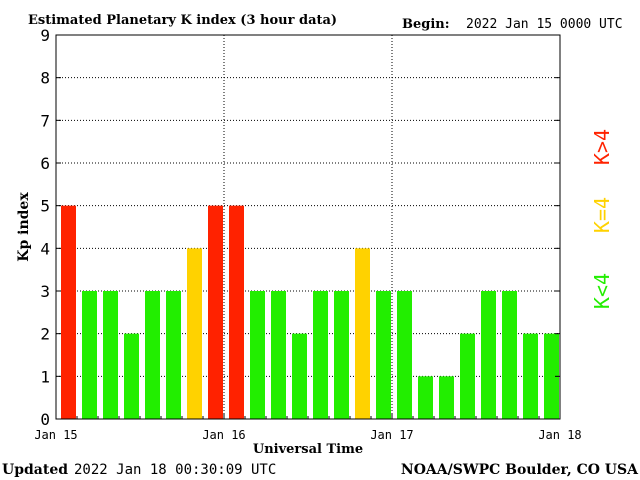 Image resolution: width=640 pixels, height=480 pixels. I want to click on y-tick-label: 8, so click(45, 78).